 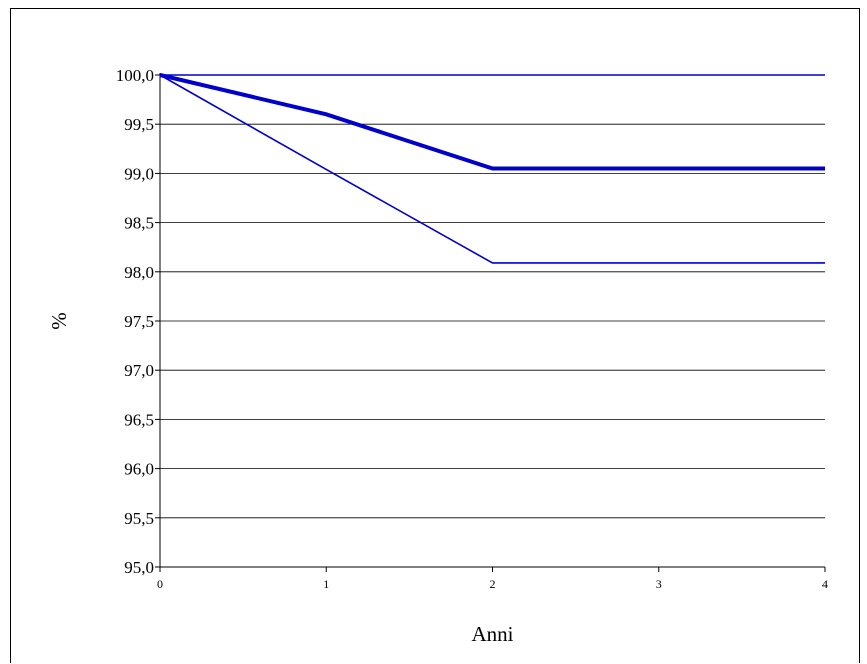 I want to click on y-tick-label: 100,0, so click(x=135, y=75).